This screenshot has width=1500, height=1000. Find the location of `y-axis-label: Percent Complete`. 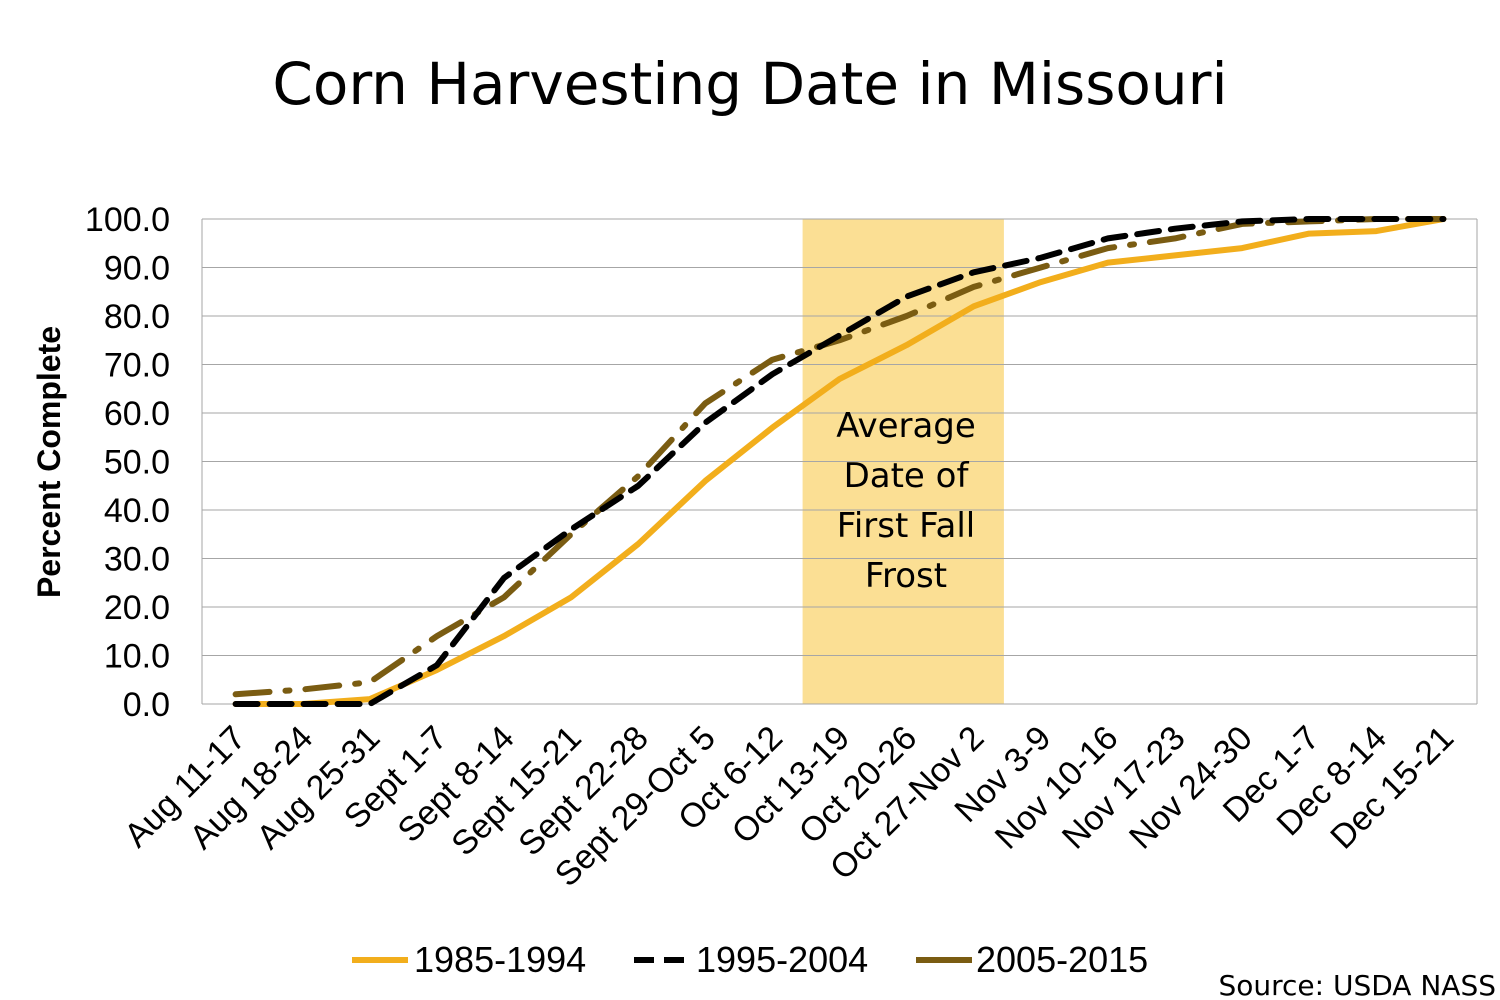

y-axis-label: Percent Complete is located at coordinates (49, 462).